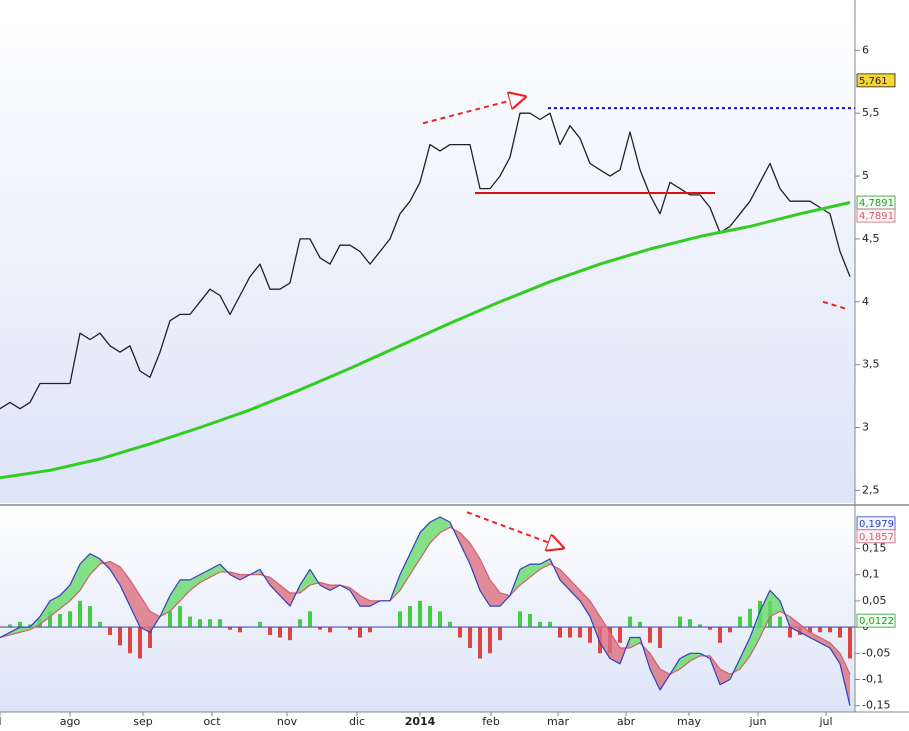 The height and width of the screenshot is (731, 909). What do you see at coordinates (70, 721) in the screenshot?
I see `x-tick-label: ago` at bounding box center [70, 721].